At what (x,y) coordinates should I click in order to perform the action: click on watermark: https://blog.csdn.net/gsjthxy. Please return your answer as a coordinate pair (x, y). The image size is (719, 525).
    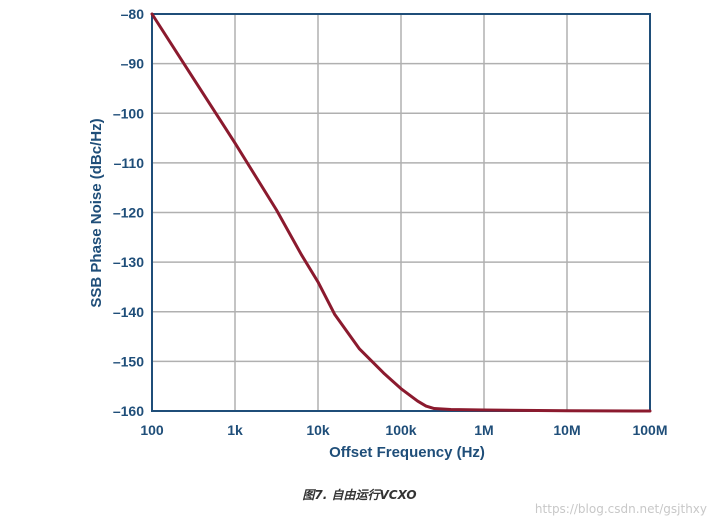
    Looking at the image, I should click on (620, 509).